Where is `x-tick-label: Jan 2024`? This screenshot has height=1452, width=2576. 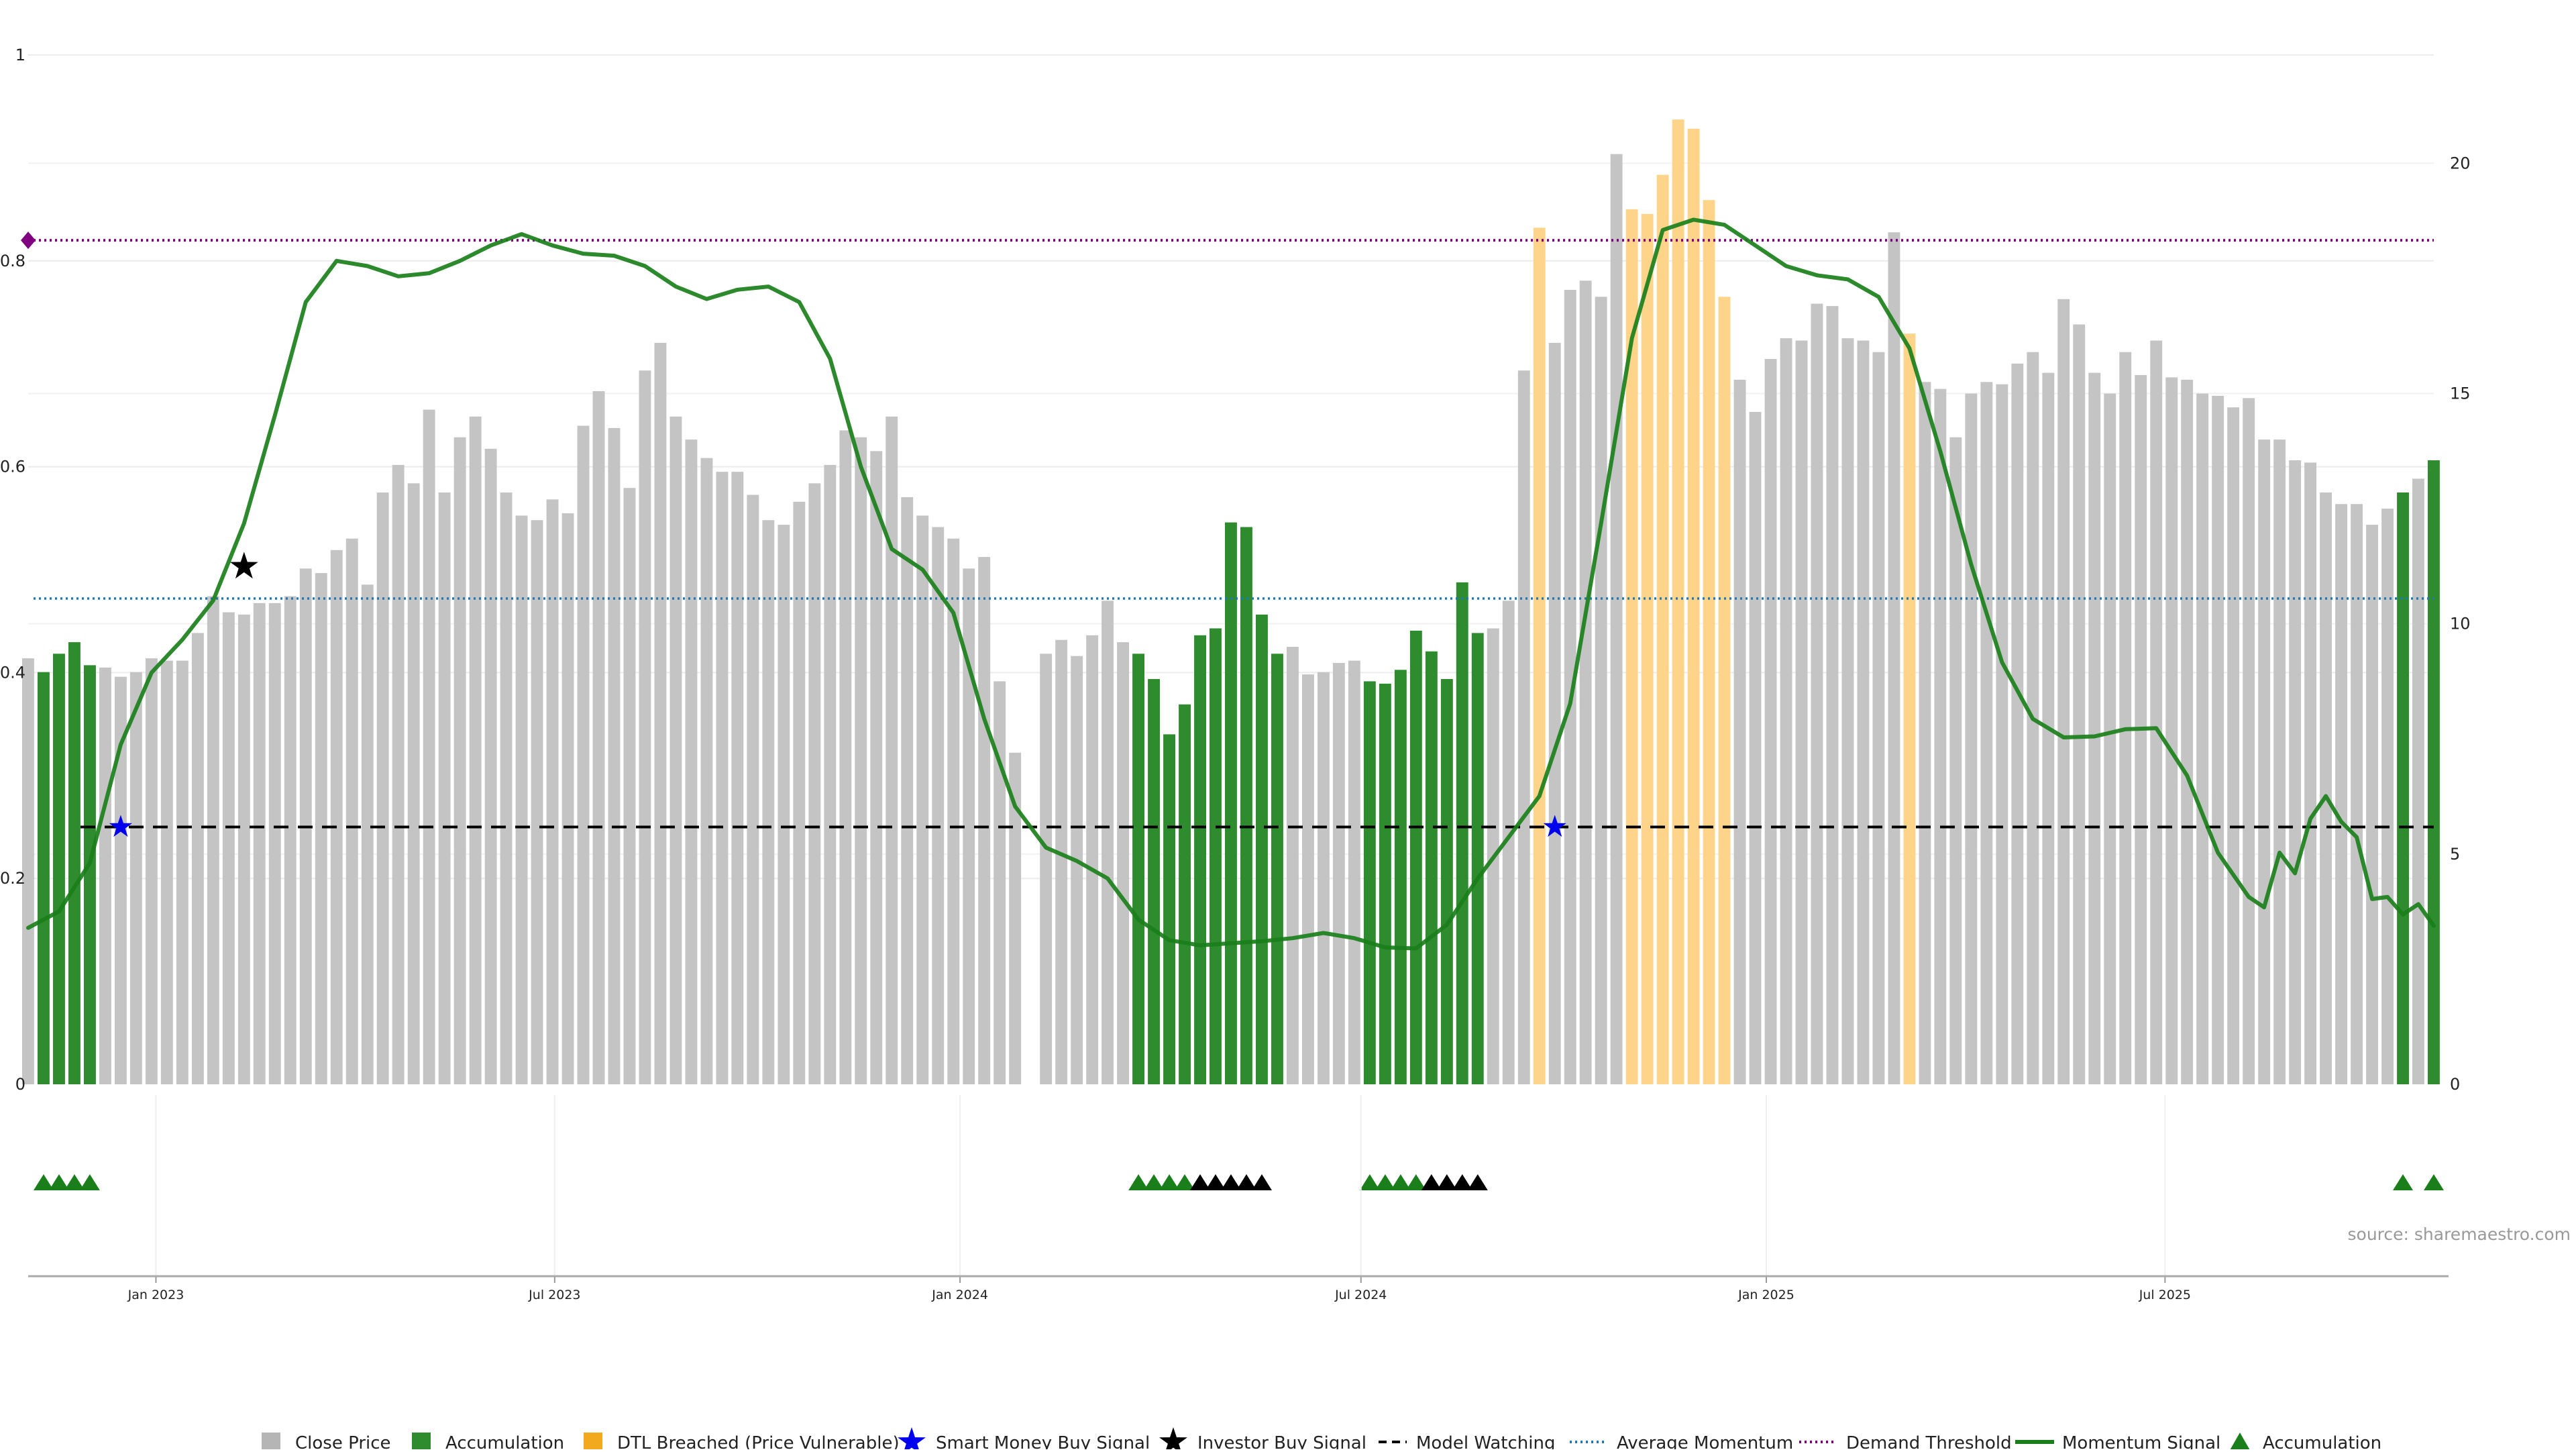
x-tick-label: Jan 2024 is located at coordinates (959, 1295).